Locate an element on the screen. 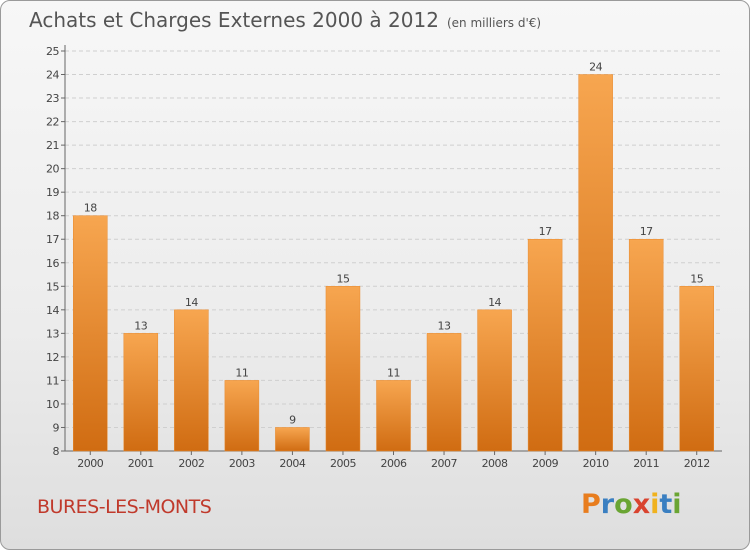 The height and width of the screenshot is (550, 750). y-tick-label: 13 is located at coordinates (52, 333).